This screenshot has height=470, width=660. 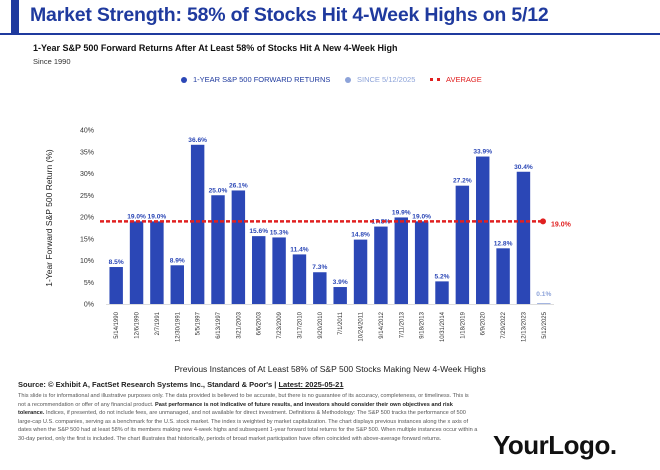 I want to click on chart-since-note: Since 1990, so click(x=52, y=61).